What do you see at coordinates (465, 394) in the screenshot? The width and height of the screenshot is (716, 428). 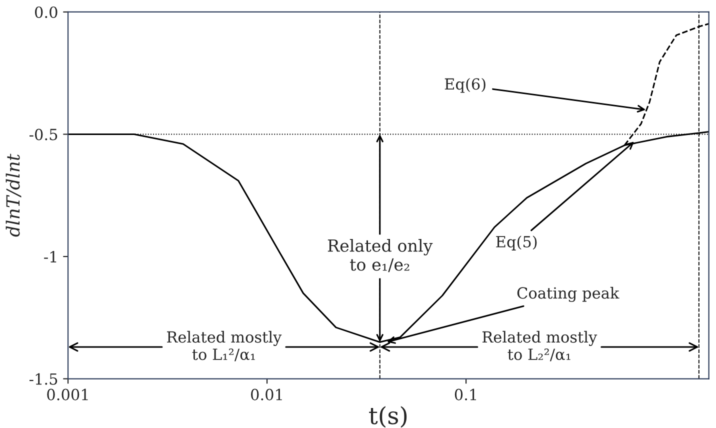 I see `x-tick-label: 0.1` at bounding box center [465, 394].